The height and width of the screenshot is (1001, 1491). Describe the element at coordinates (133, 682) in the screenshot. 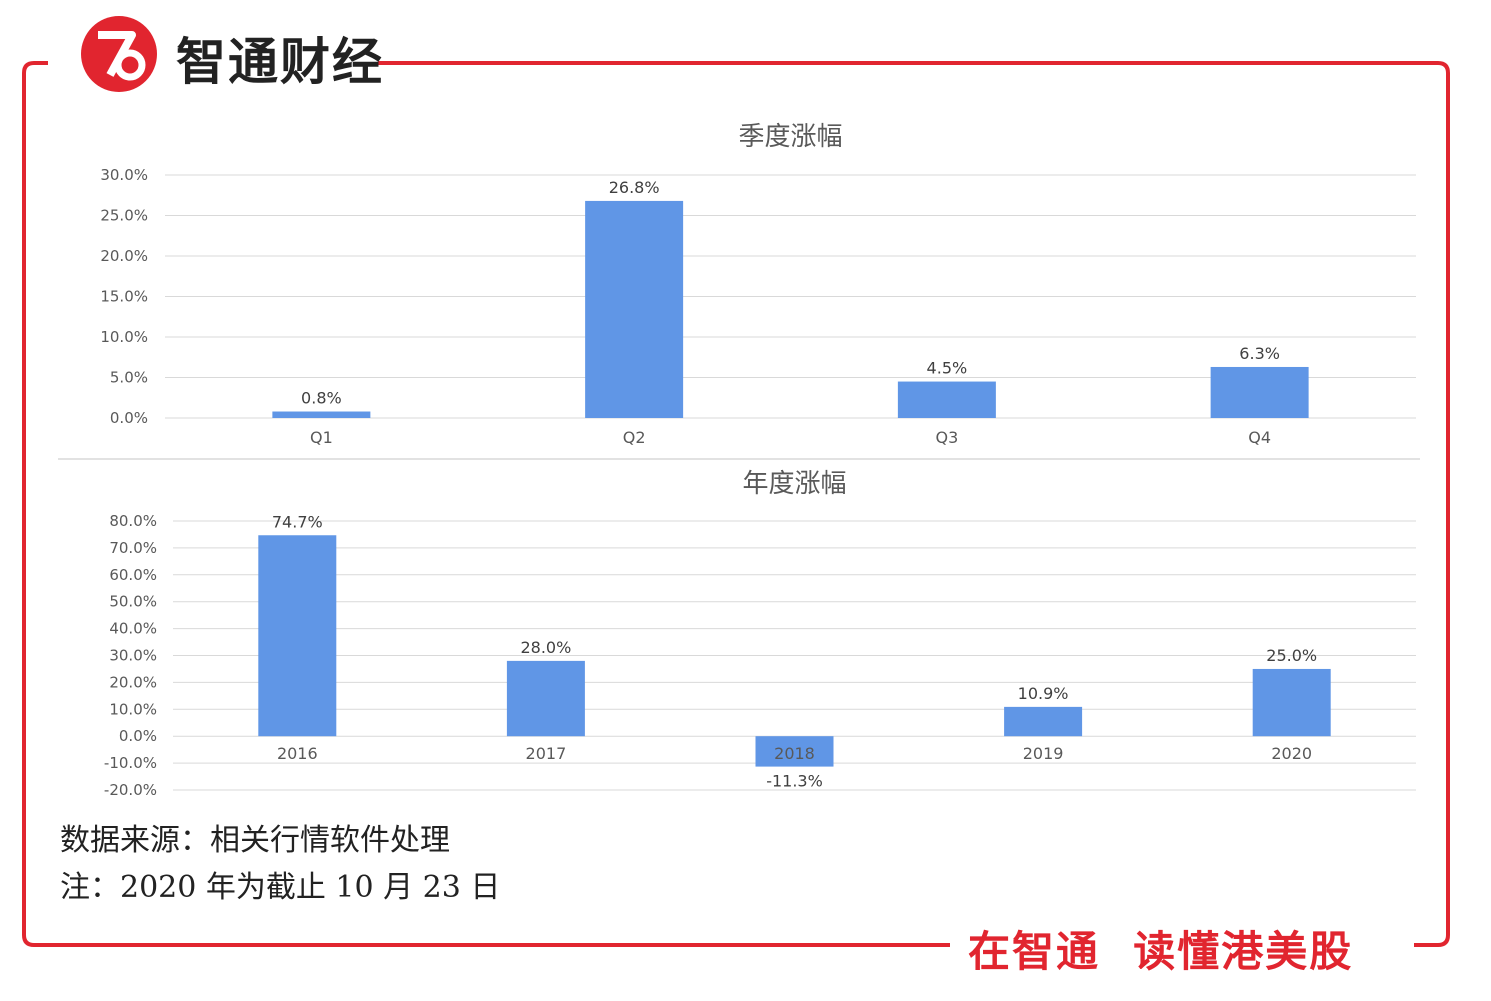

I see `annual-y-tick-label: 20.0%` at that location.